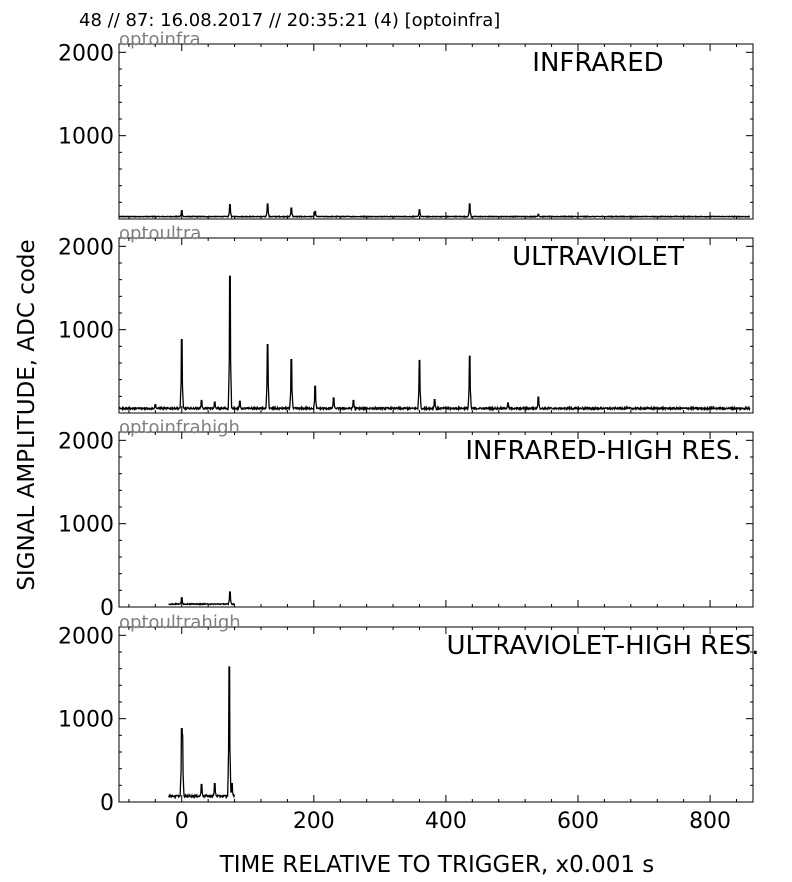 The width and height of the screenshot is (792, 882). Describe the element at coordinates (27, 414) in the screenshot. I see `y-axis-label: SIGNAL AMPLITUDE, ADC code` at that location.